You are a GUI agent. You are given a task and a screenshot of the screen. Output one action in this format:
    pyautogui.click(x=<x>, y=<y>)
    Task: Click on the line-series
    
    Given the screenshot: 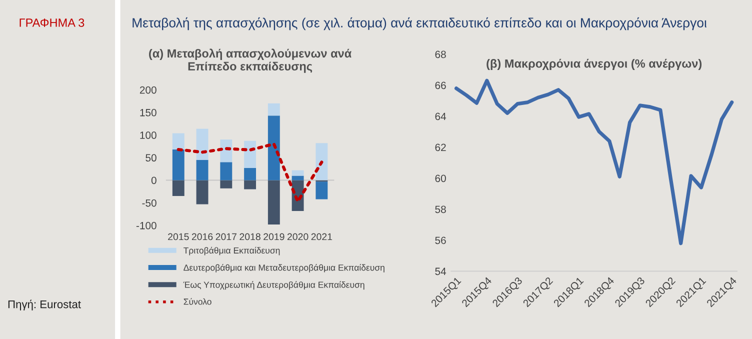 What is the action you would take?
    pyautogui.click(x=250, y=173)
    